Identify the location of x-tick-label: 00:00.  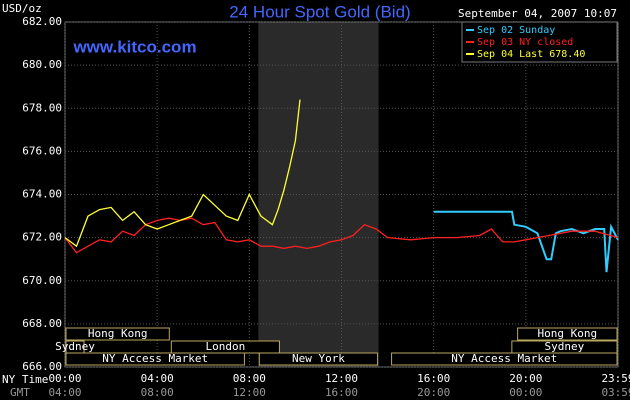
(64, 378).